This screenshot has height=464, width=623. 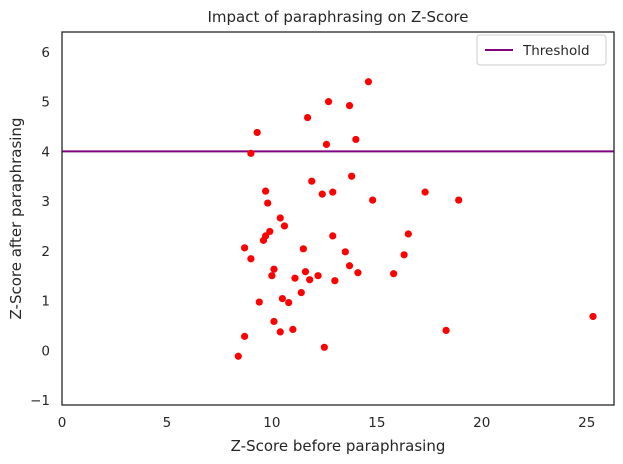 I want to click on y-tick-label: 4, so click(x=45, y=152).